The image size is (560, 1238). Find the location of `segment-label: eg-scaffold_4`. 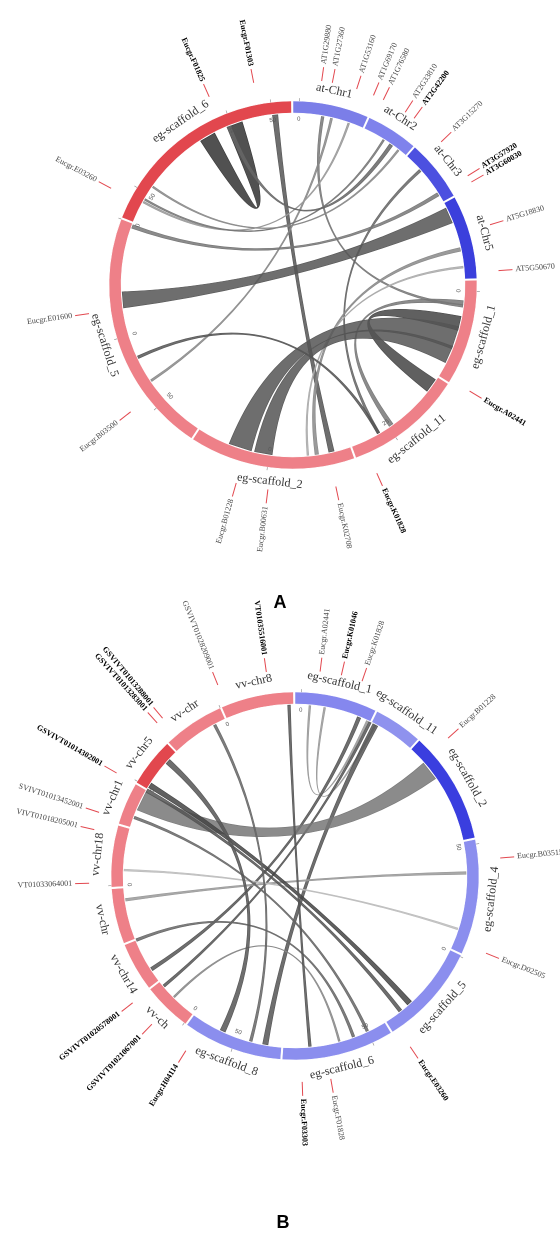

segment-label: eg-scaffold_4 is located at coordinates (491, 899).